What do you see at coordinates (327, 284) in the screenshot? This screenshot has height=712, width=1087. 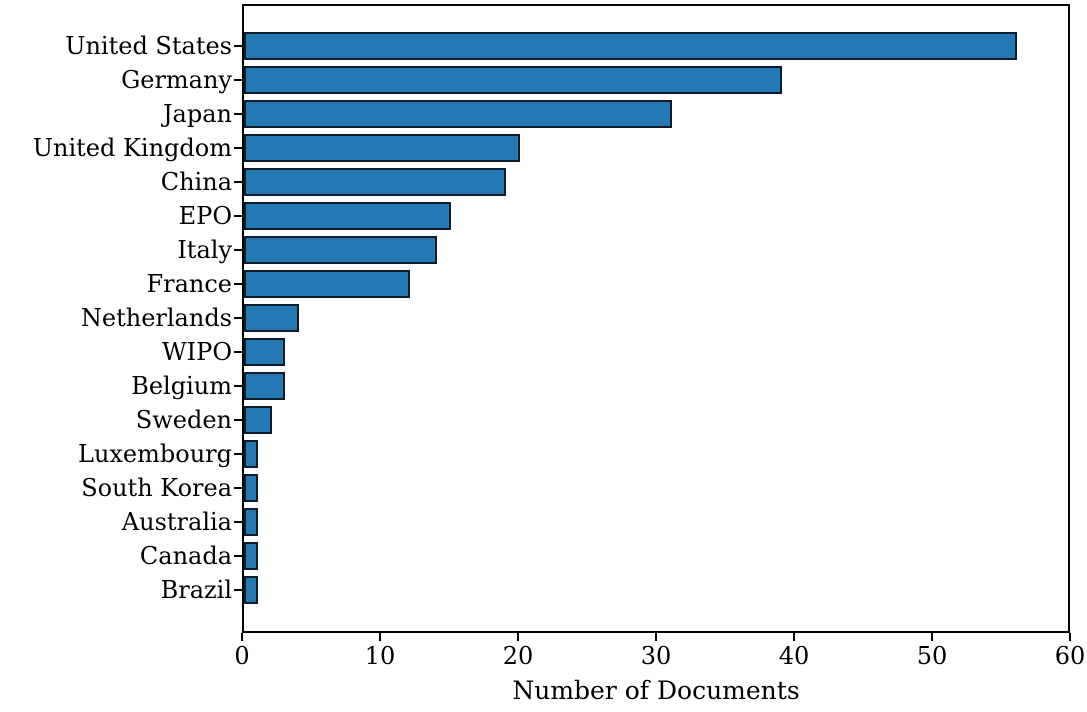 I see `bar-france` at bounding box center [327, 284].